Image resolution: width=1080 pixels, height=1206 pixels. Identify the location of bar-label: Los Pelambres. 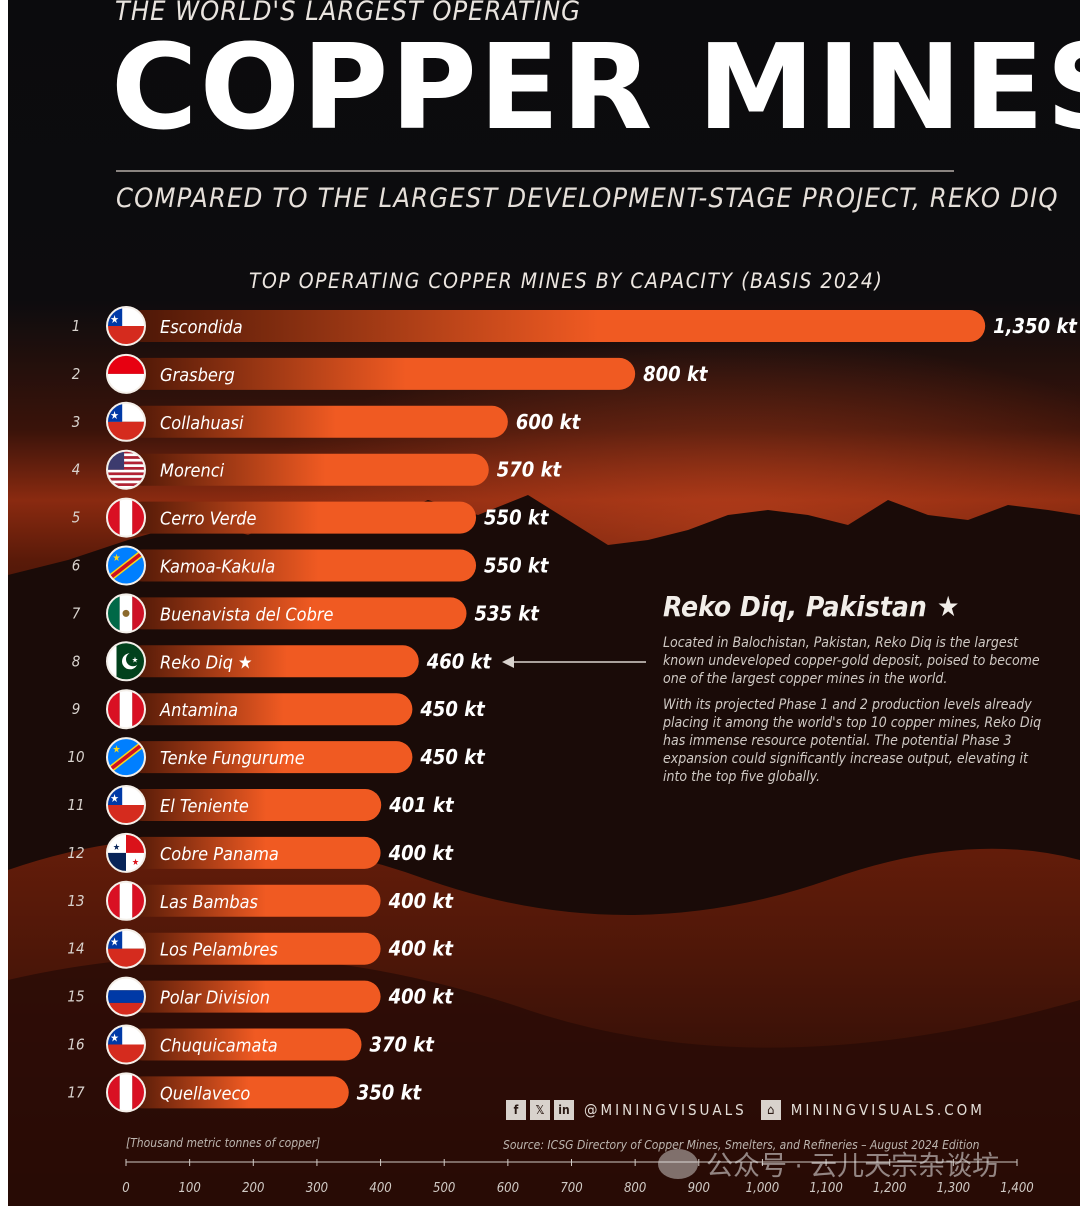
(219, 950).